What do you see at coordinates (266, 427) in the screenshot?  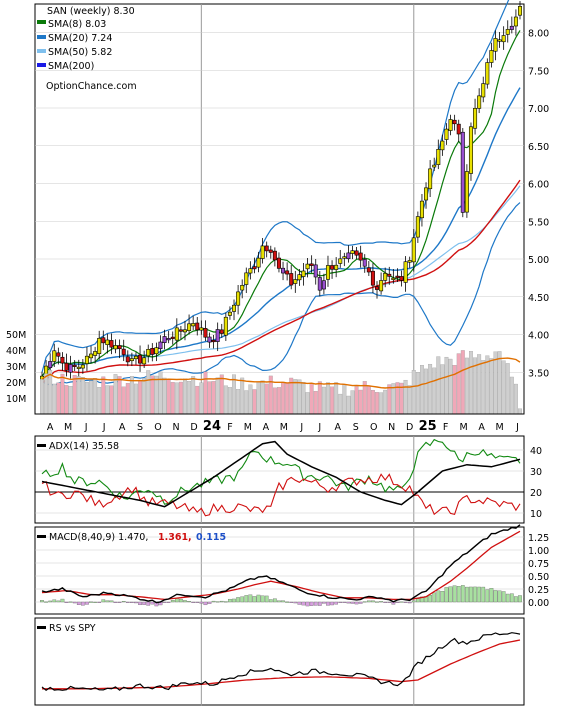 I see `x-axis-label: A` at bounding box center [266, 427].